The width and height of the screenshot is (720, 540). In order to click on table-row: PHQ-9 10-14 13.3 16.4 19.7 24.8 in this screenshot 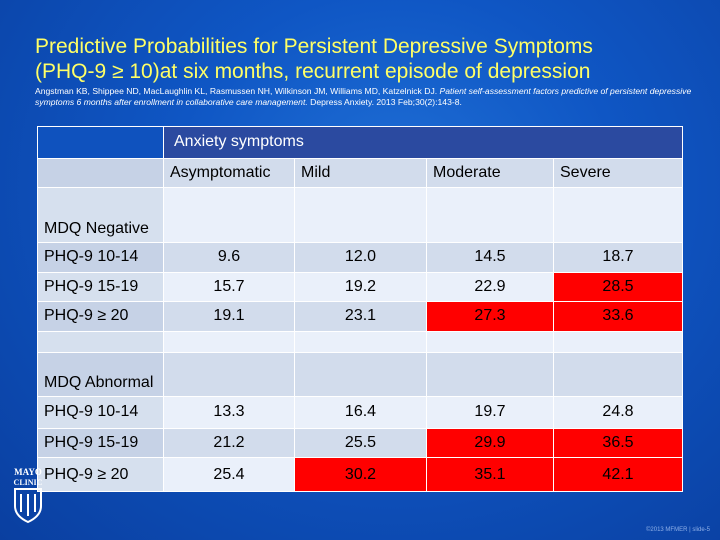, I will do `click(360, 412)`.